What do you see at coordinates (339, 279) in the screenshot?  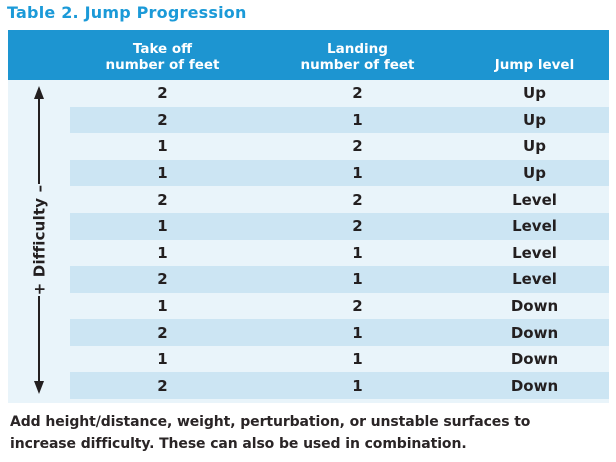 I see `table-row: 2 1 Level` at bounding box center [339, 279].